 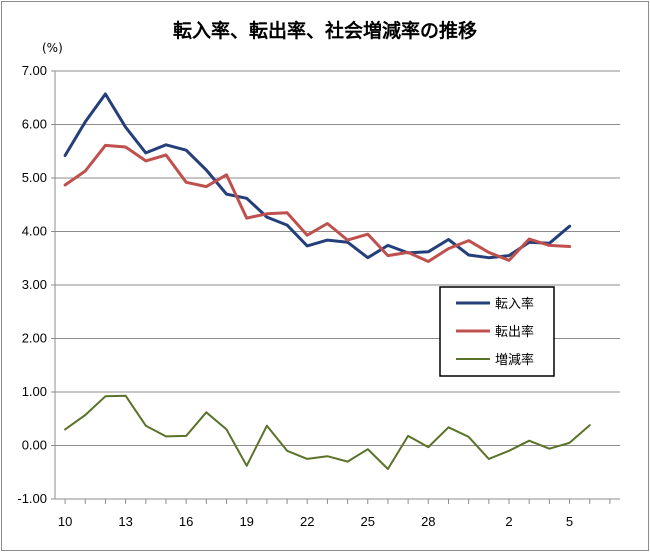 I want to click on y-tick-label: 5.00, so click(x=34, y=177).